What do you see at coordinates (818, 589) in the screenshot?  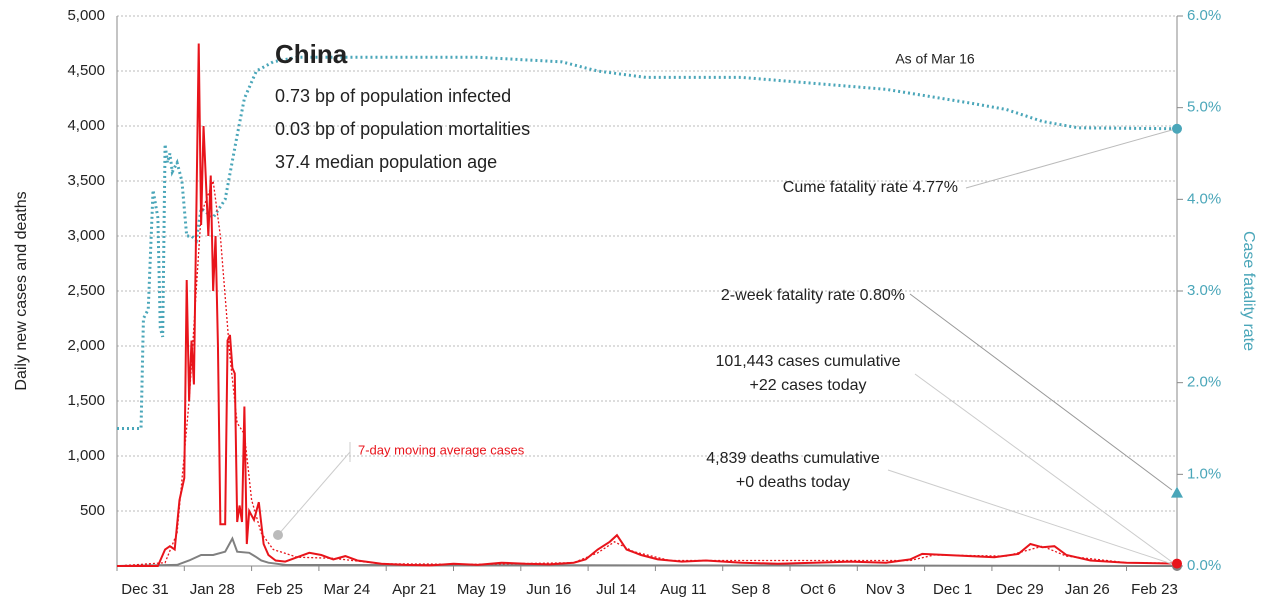 I see `x-tick-label: Oct 6` at bounding box center [818, 589].